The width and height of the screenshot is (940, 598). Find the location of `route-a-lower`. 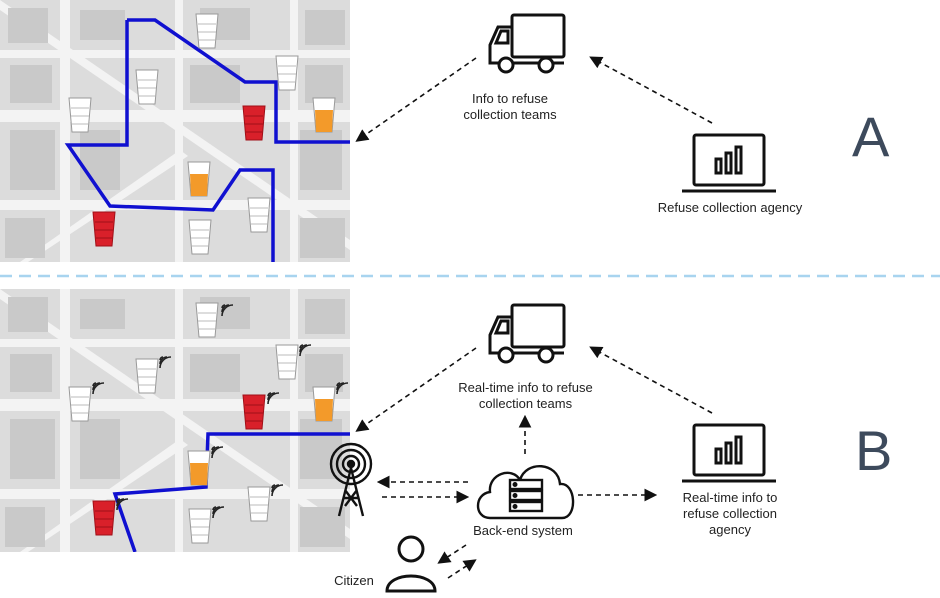

route-a-lower is located at coordinates (169, 141).